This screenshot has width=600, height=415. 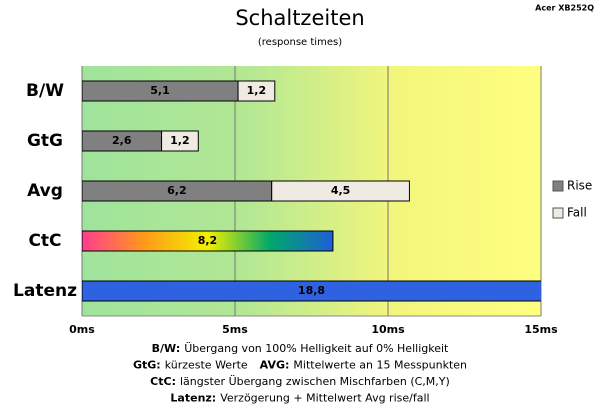 I want to click on x-tick-label: 10ms, so click(x=388, y=329).